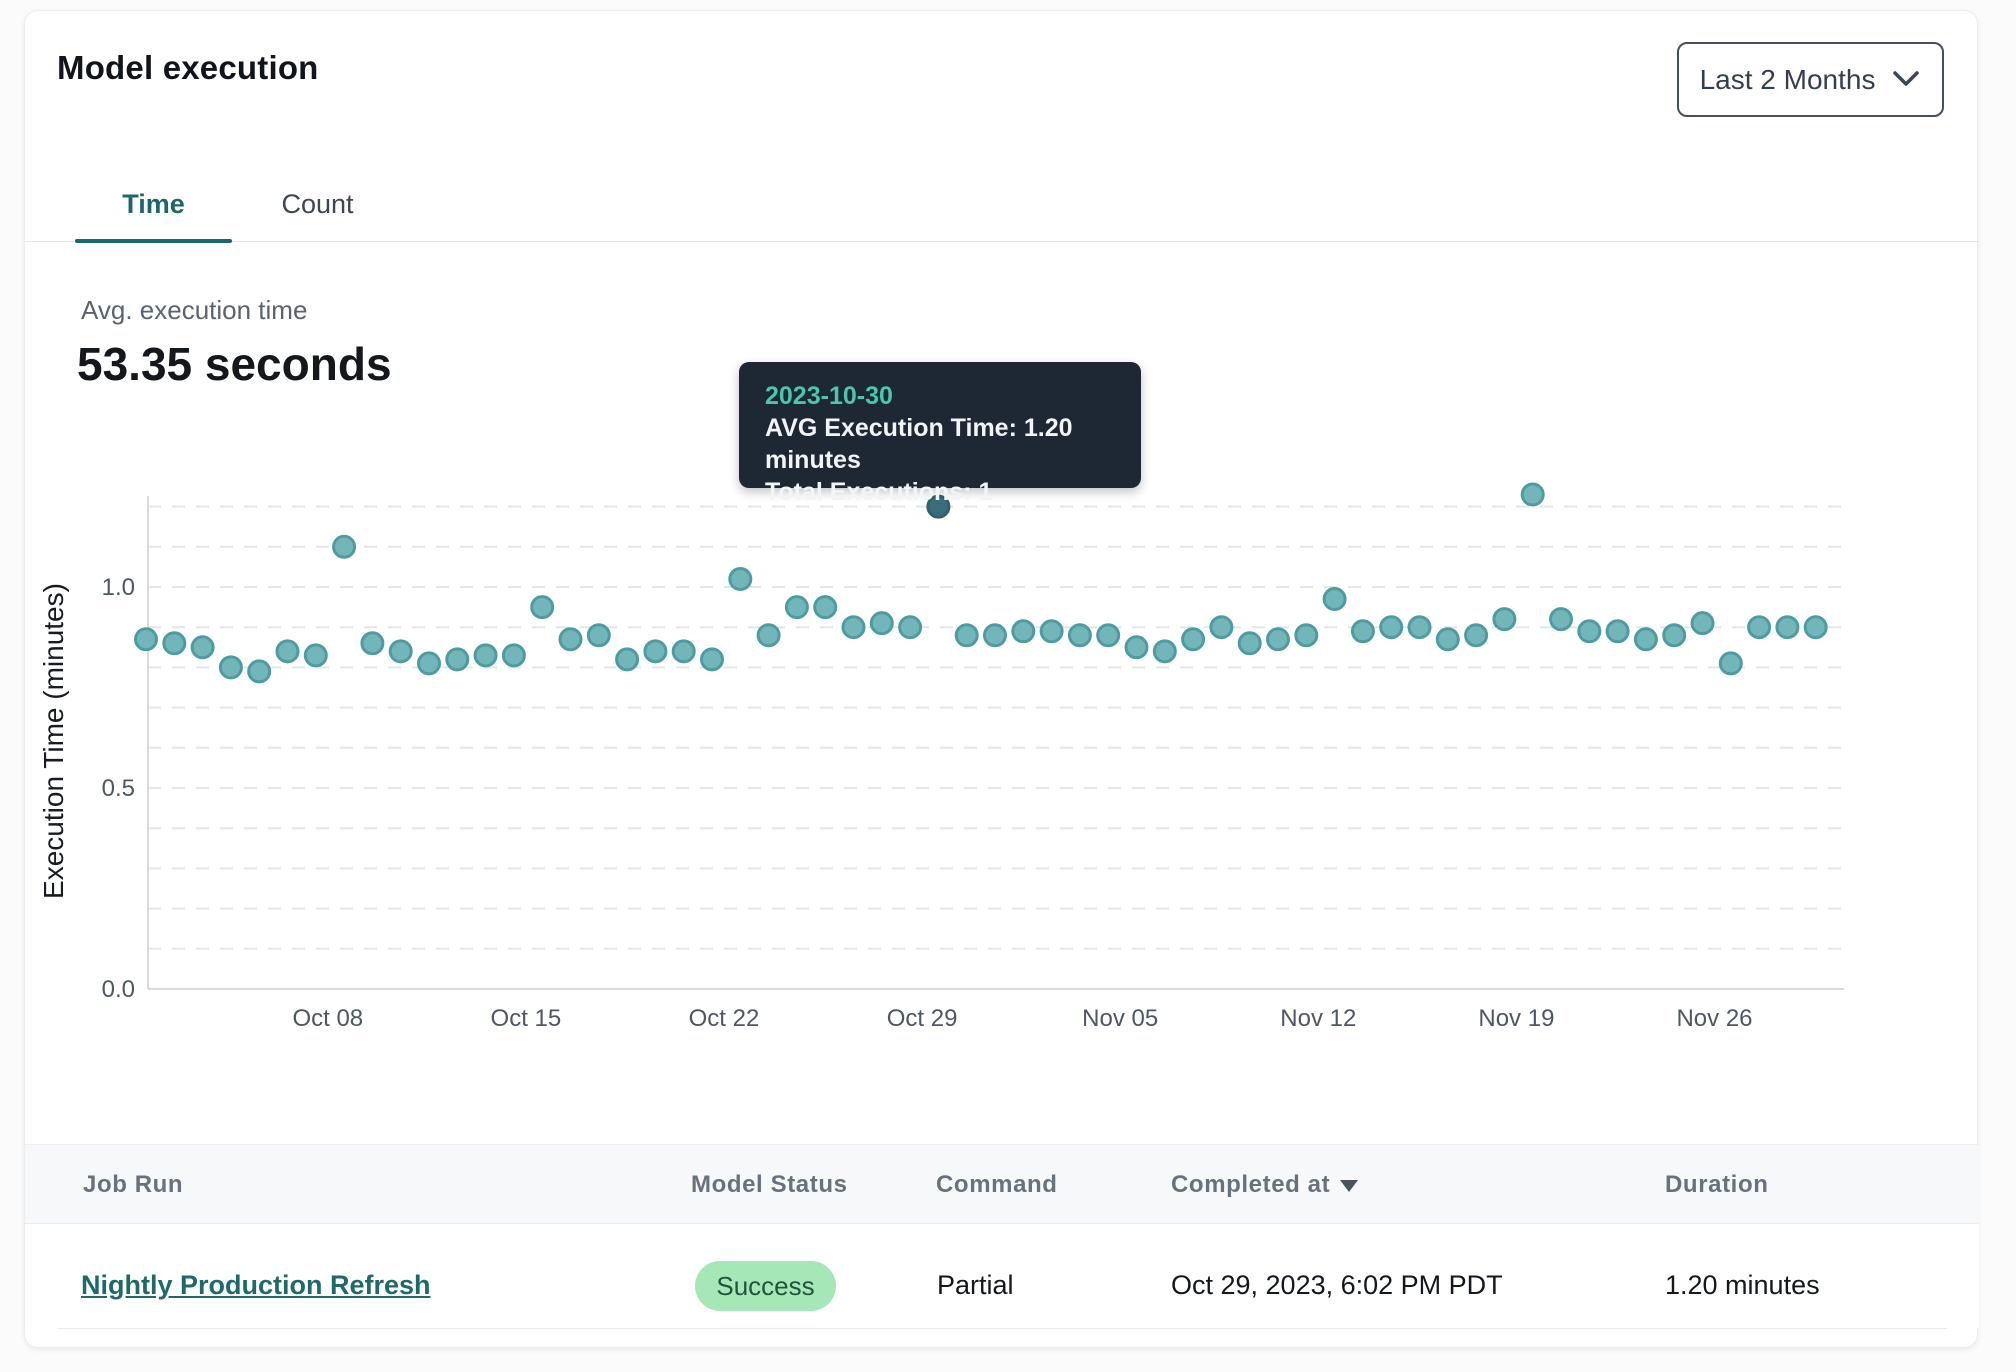 This screenshot has height=1372, width=2016. I want to click on completed-at-label: Completed at, so click(1251, 1184).